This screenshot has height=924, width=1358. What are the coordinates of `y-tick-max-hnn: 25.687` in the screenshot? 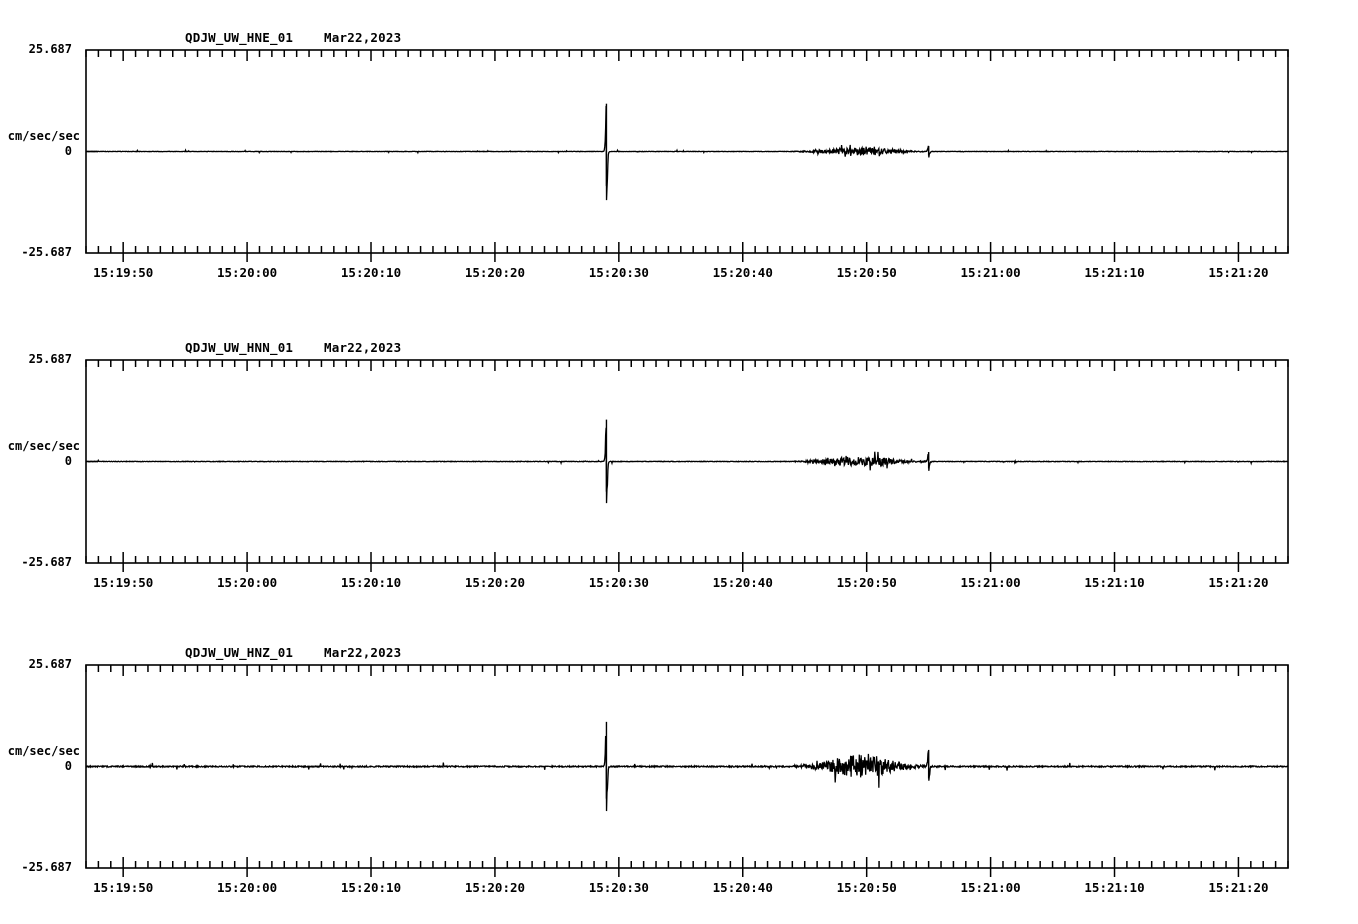 It's located at (50, 359).